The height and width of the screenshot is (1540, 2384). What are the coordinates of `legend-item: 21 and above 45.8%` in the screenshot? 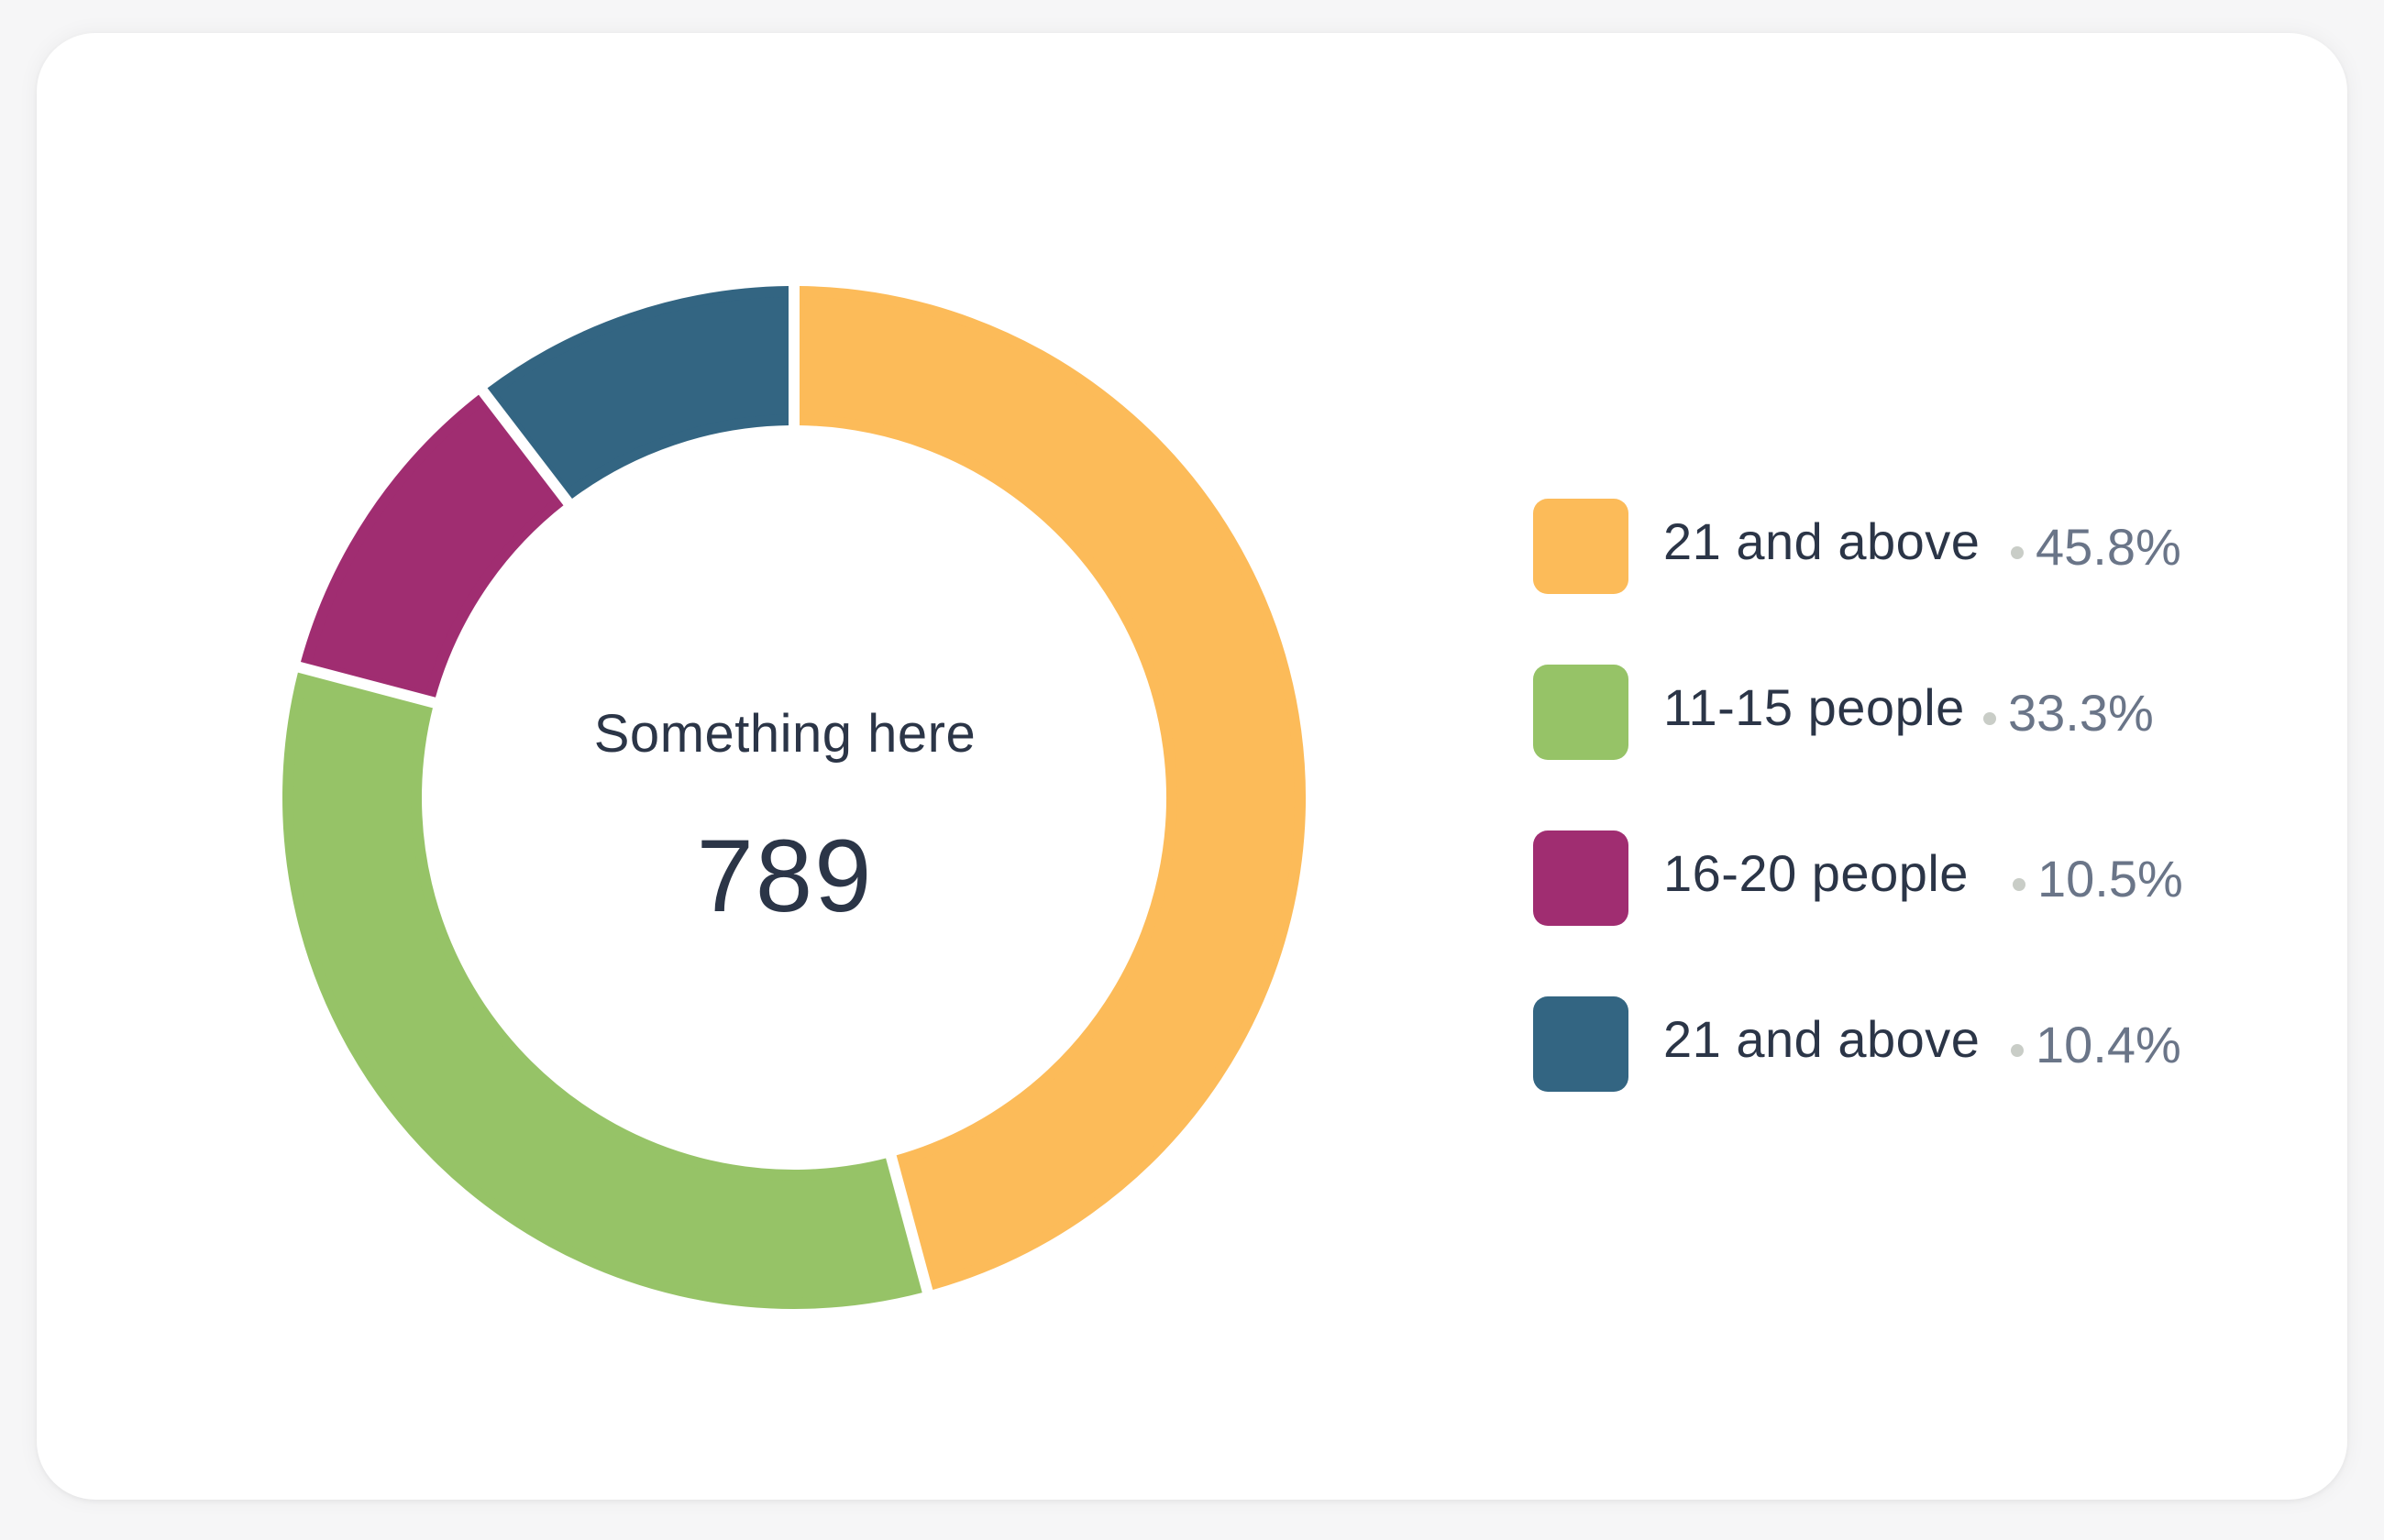 It's located at (1909, 546).